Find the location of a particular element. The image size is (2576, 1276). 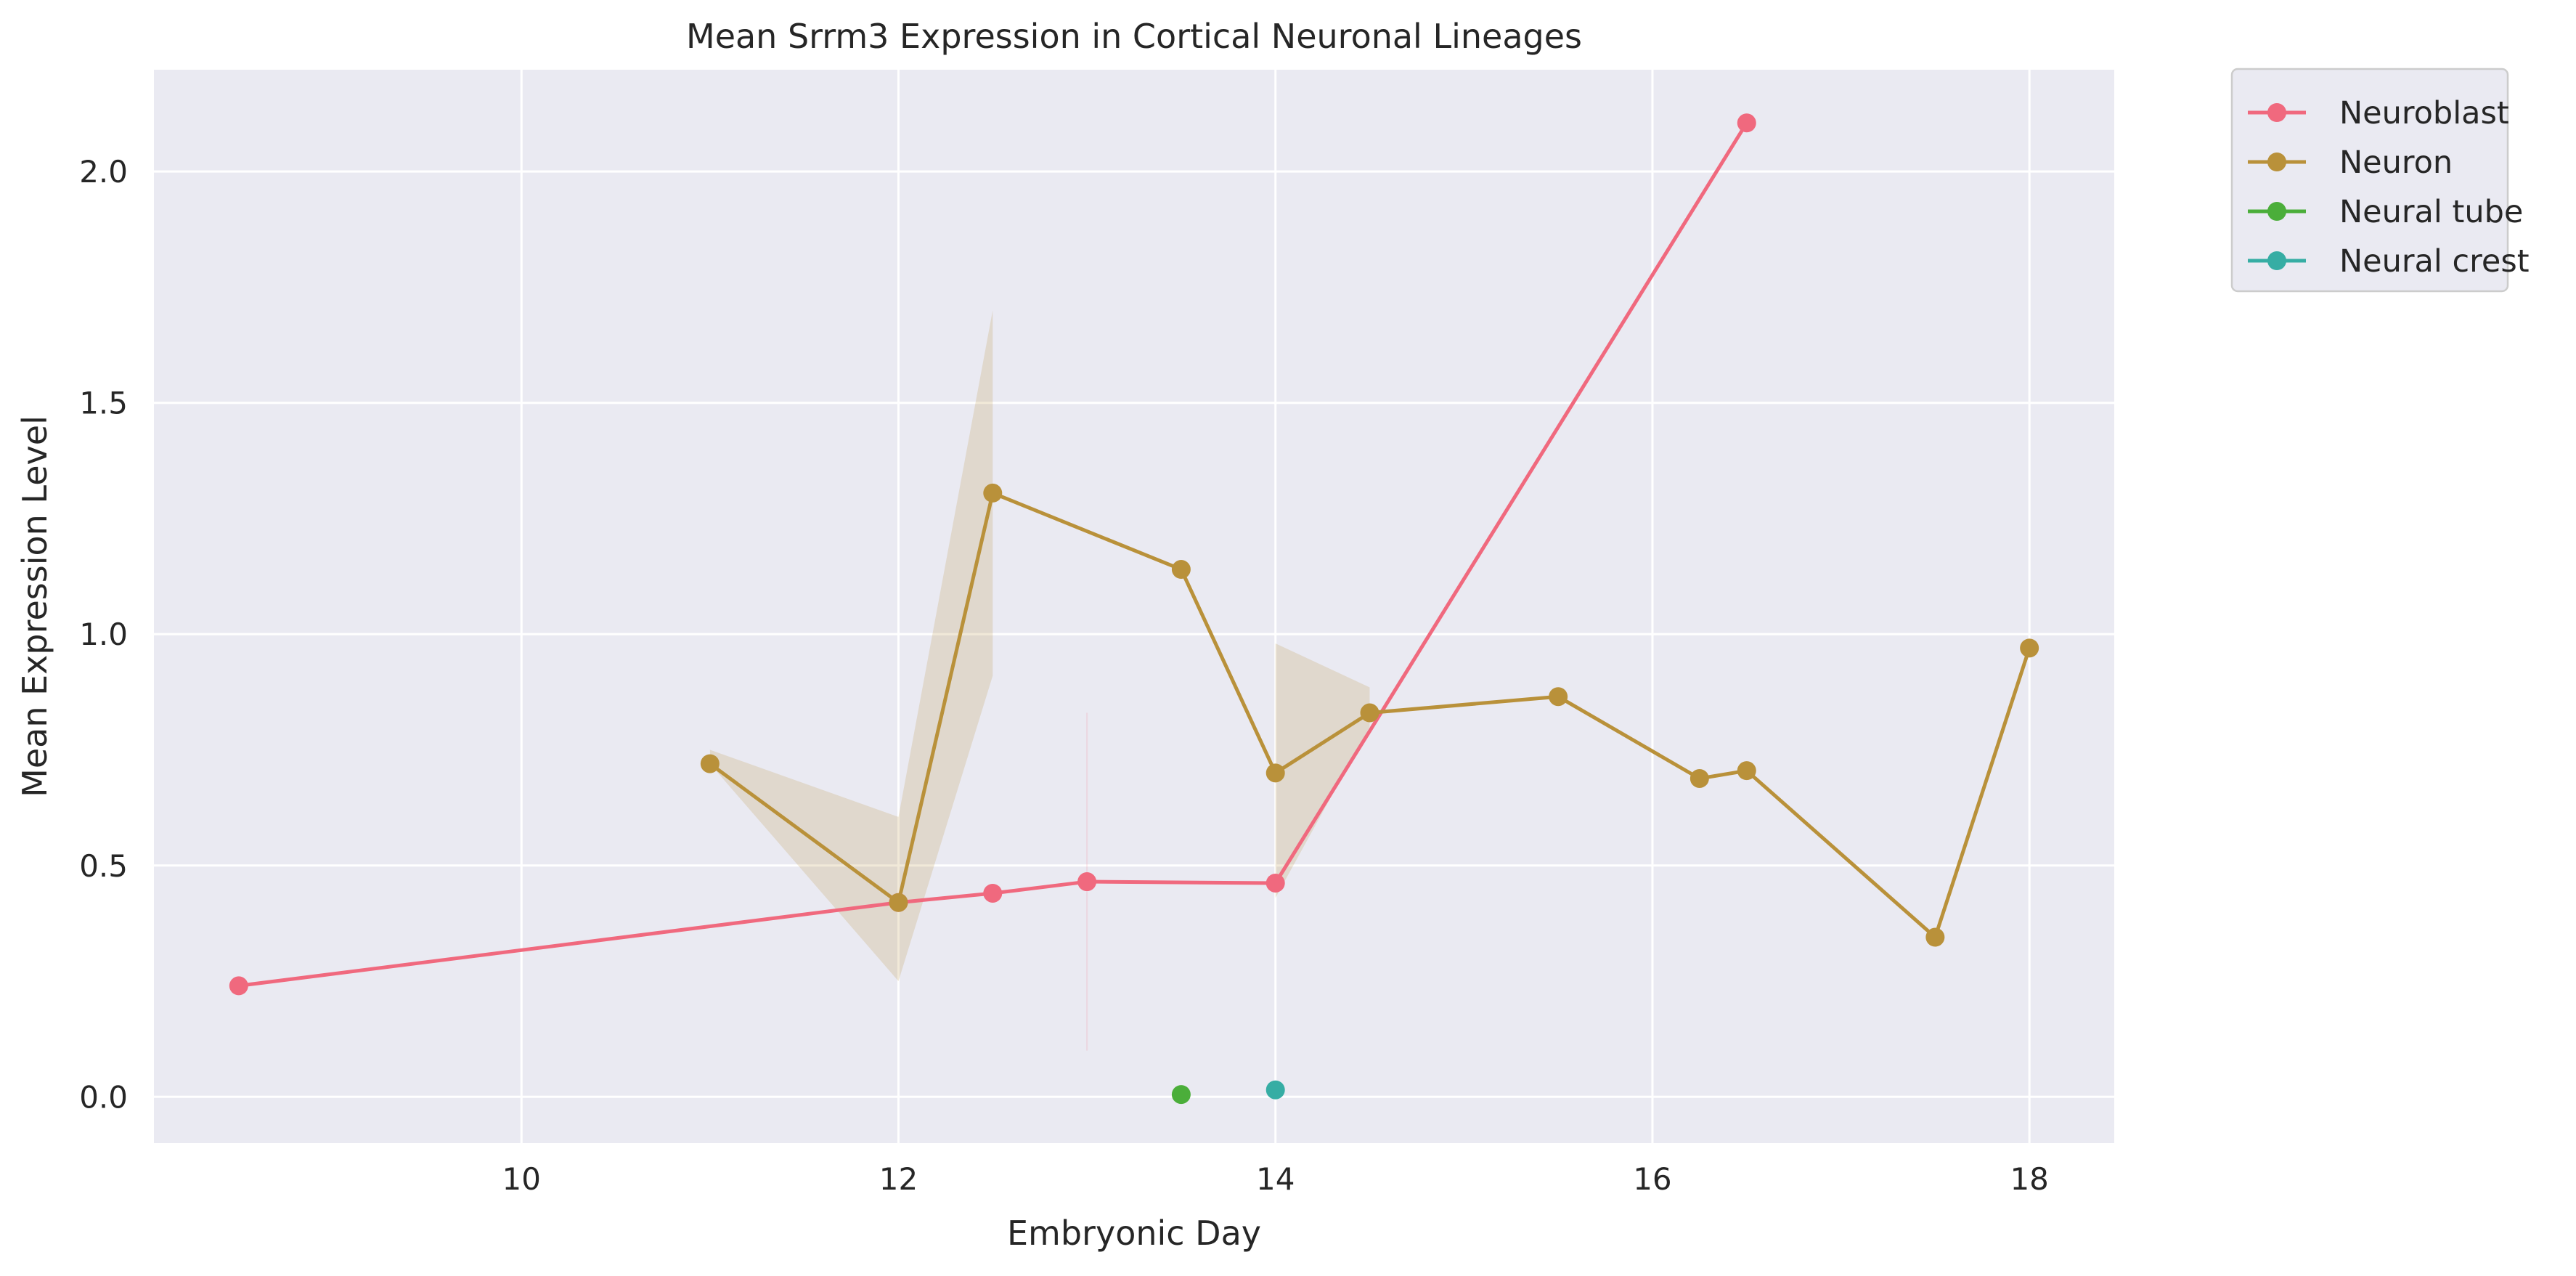

legend-frame is located at coordinates (2369, 180).